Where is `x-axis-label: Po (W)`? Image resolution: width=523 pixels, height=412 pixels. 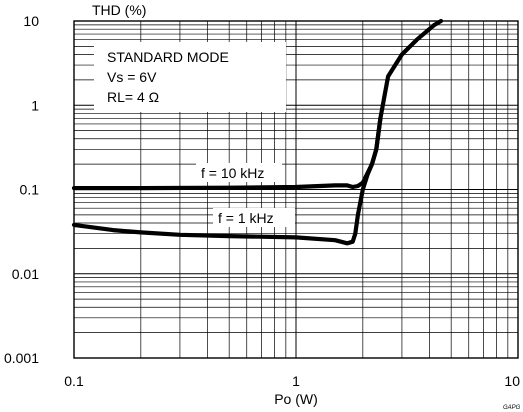 x-axis-label: Po (W) is located at coordinates (296, 399).